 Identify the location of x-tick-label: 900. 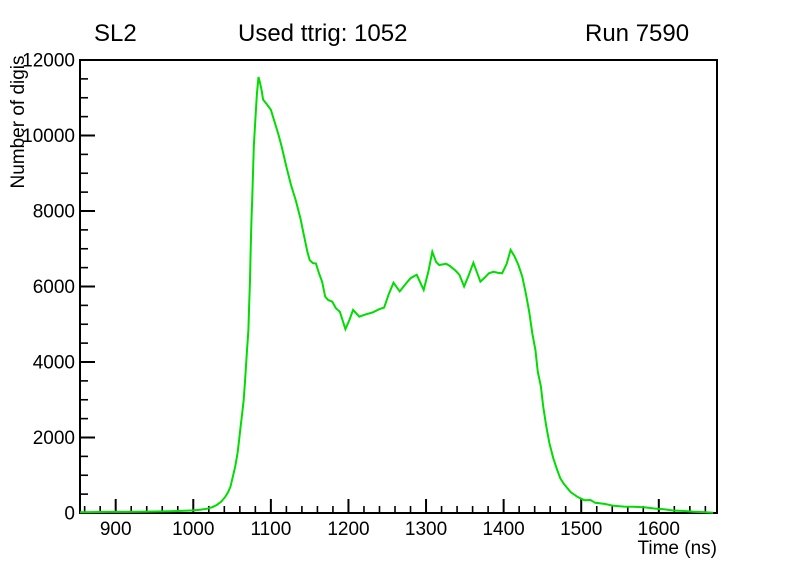
(116, 529).